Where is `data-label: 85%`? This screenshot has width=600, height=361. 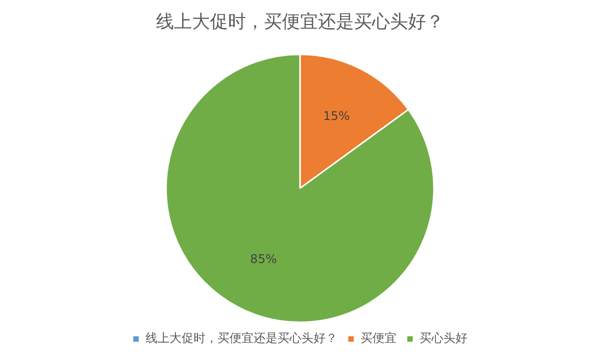
data-label: 85% is located at coordinates (263, 259).